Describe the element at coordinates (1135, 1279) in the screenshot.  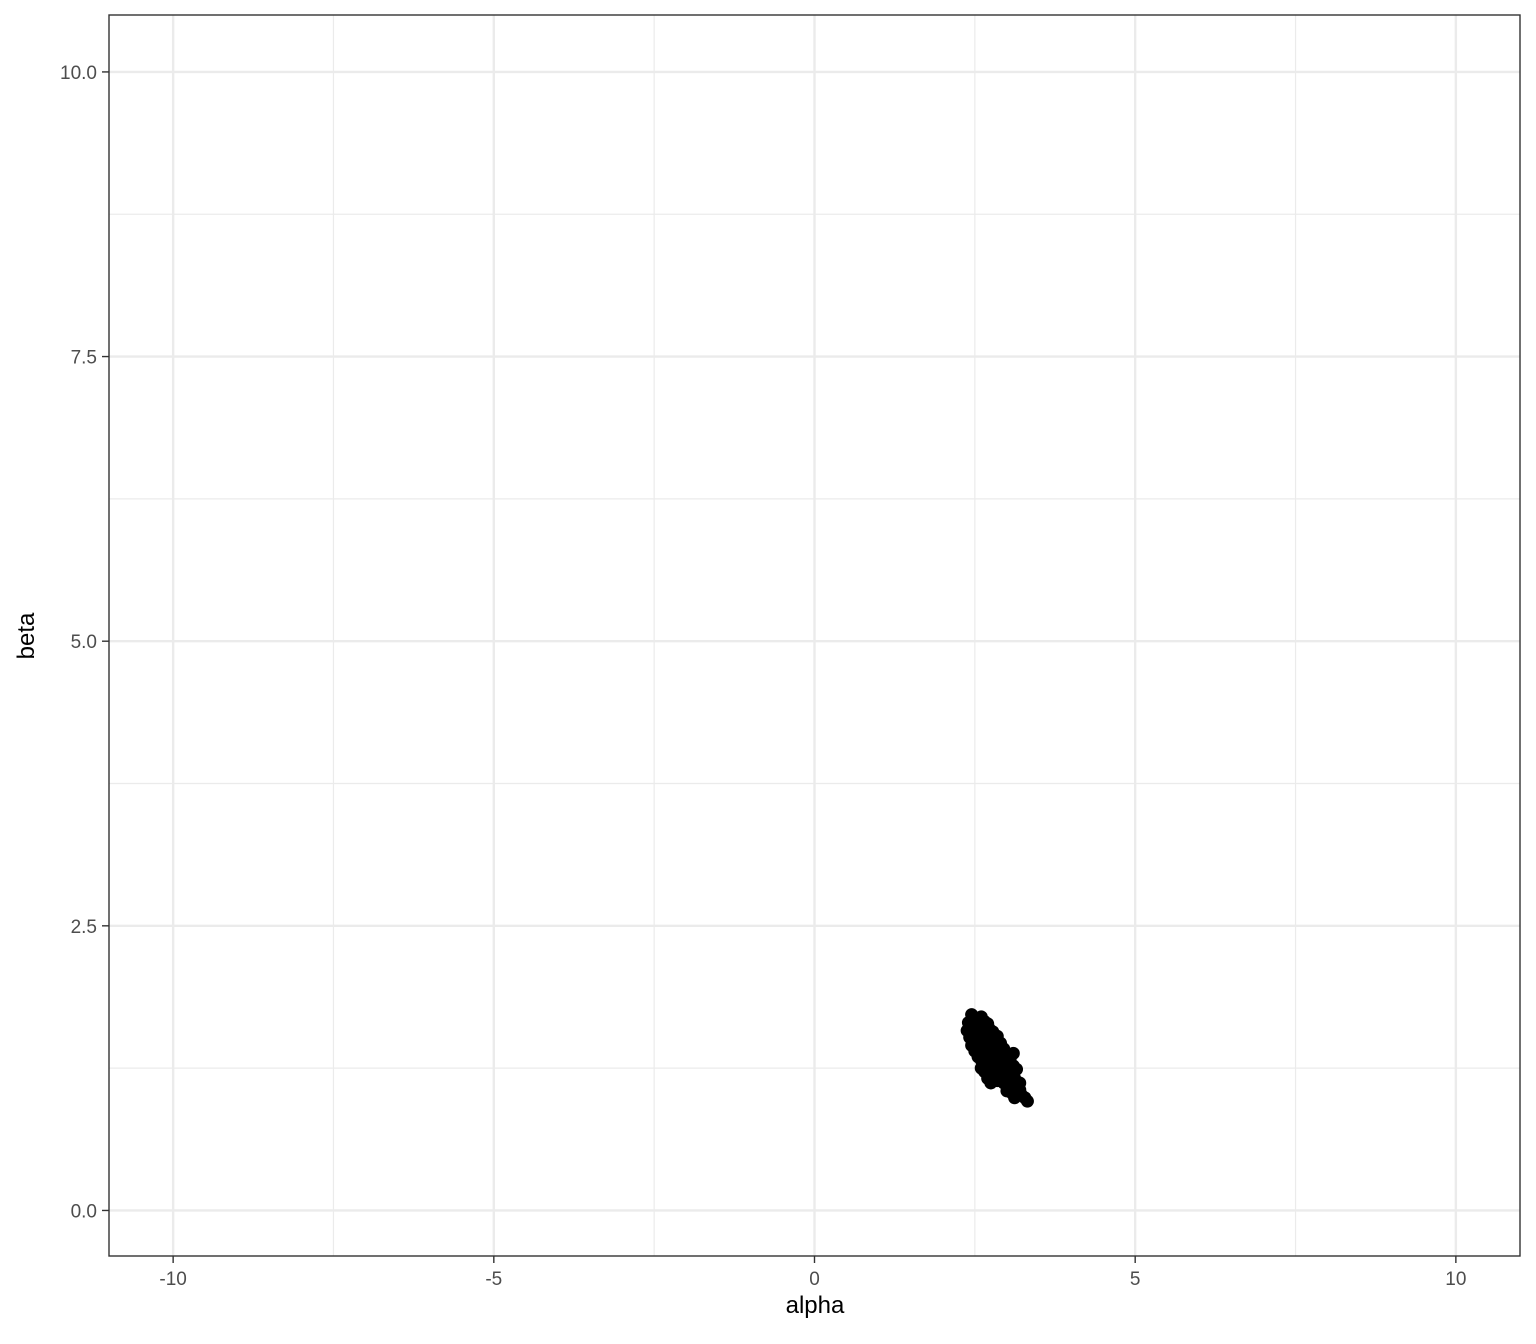
I see `x-tick-label: 5` at that location.